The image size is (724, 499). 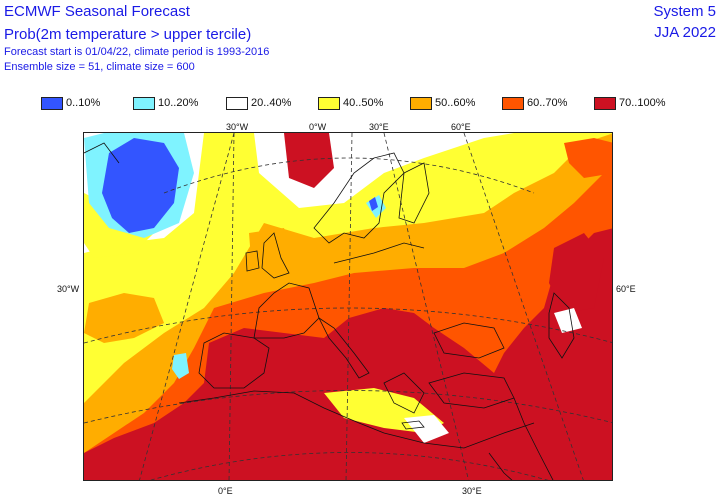 I want to click on legend-label: 0..10%, so click(x=83, y=103).